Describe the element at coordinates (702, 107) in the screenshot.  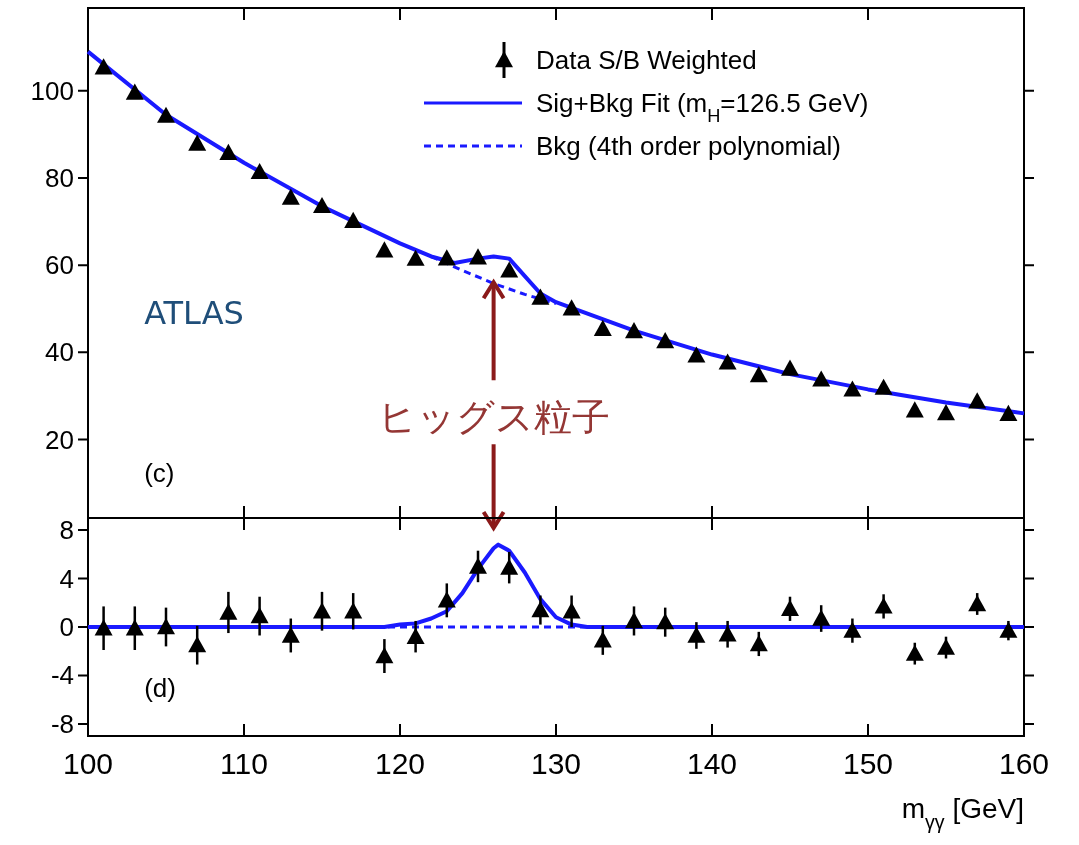
I see `legend-label: Sig+Bkg Fit (m$_{H}$=126.5 GeV)` at that location.